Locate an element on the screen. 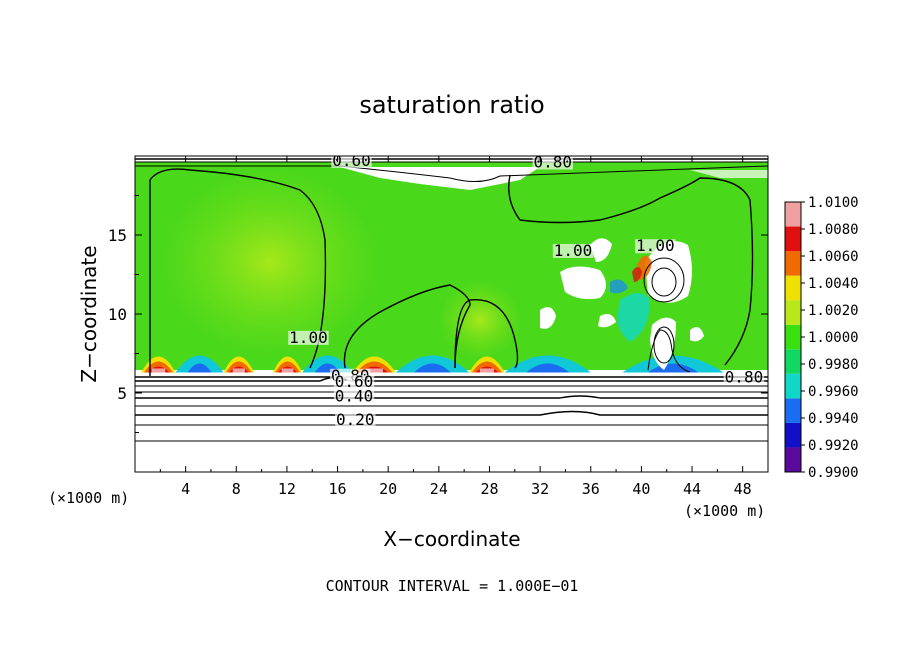  chart-title: saturation ratio is located at coordinates (451, 105).